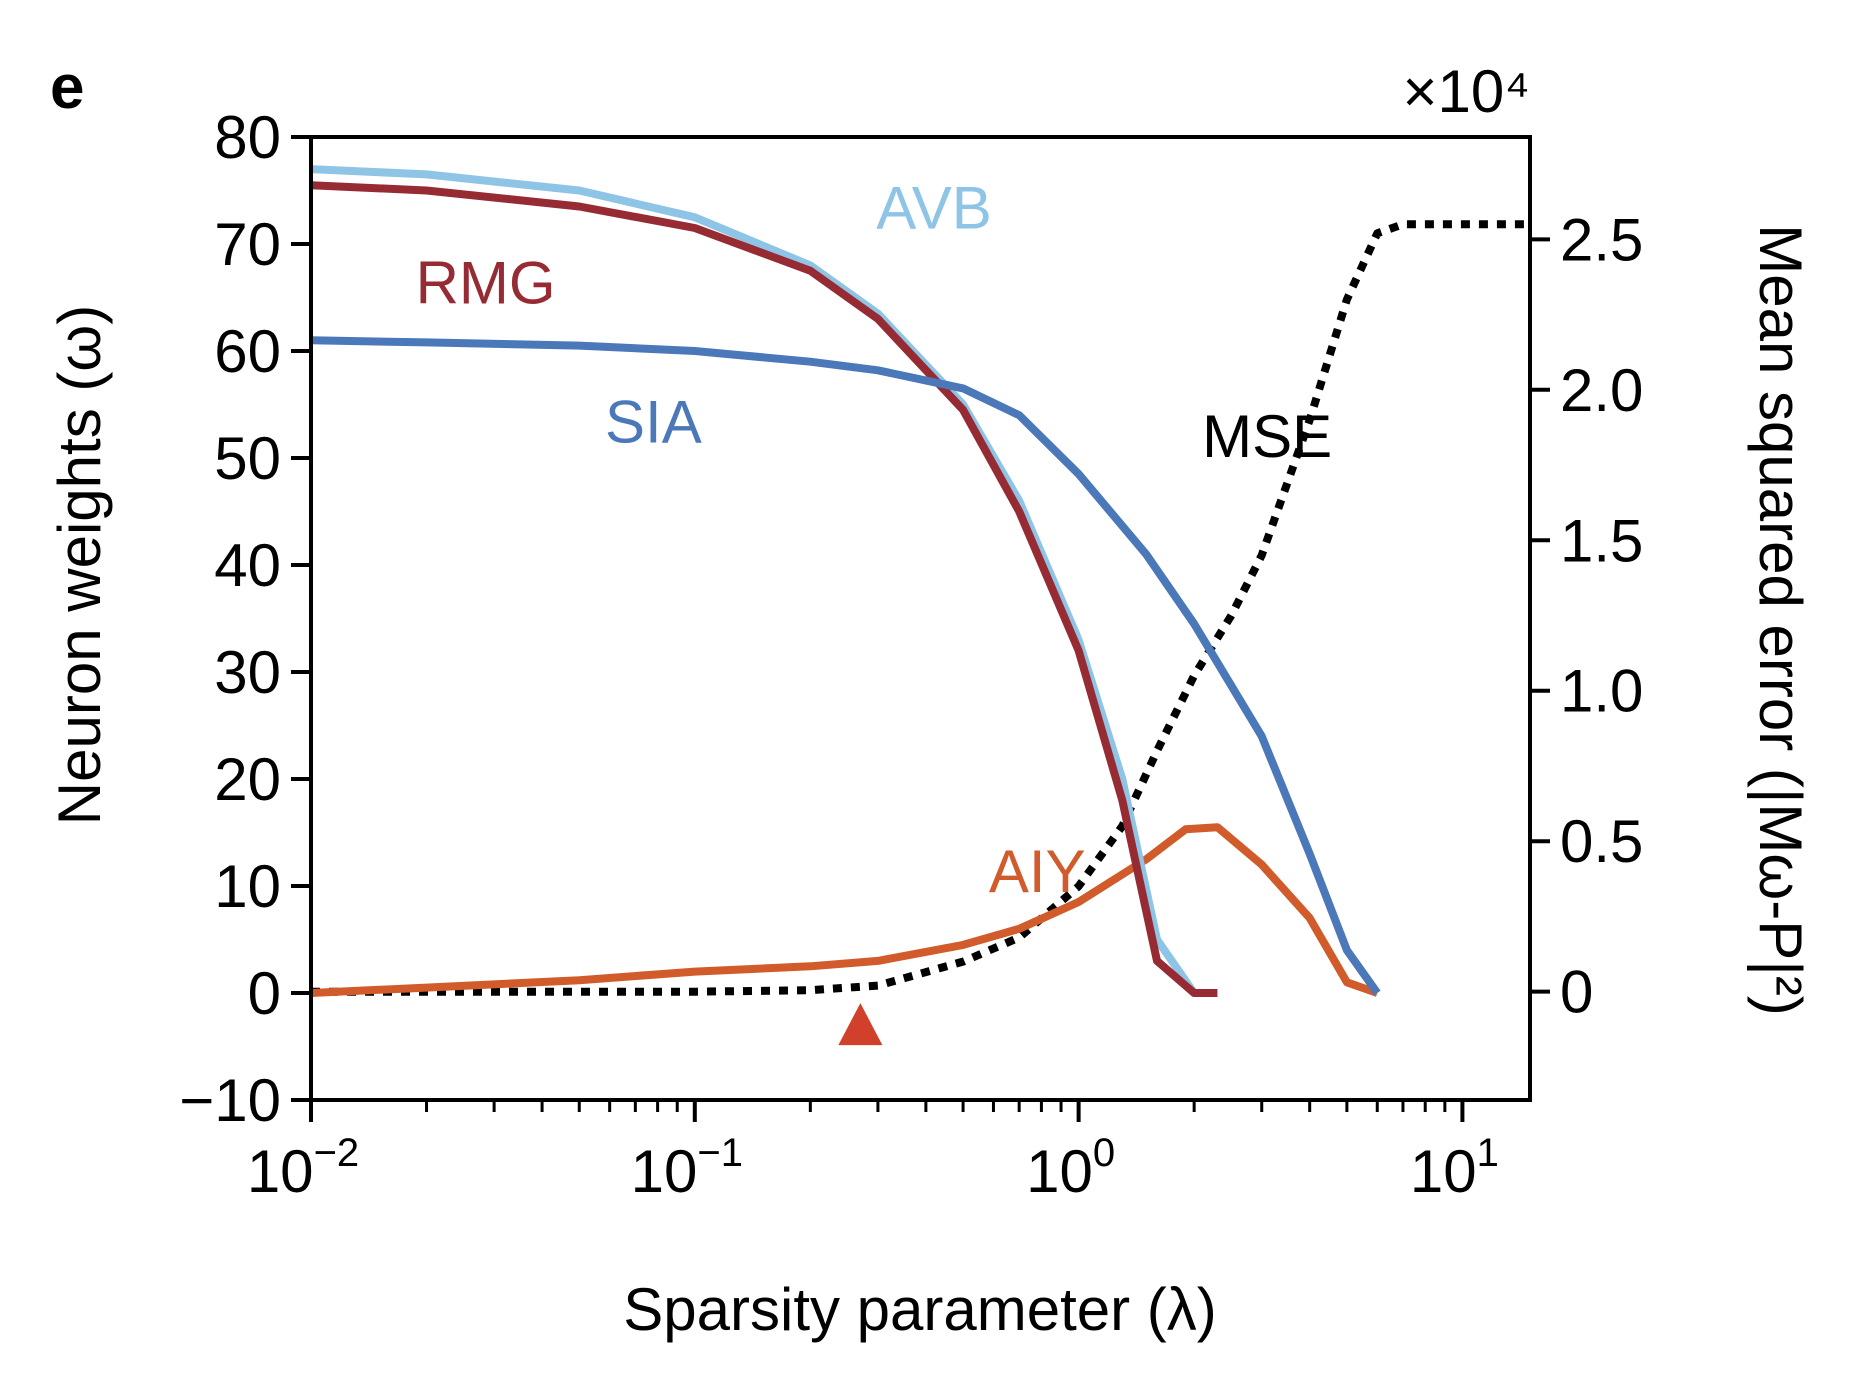  What do you see at coordinates (1586, 616) in the screenshot?
I see `y-axis-right: 0 0.5 1.0 1.5 2.0 2.5` at bounding box center [1586, 616].